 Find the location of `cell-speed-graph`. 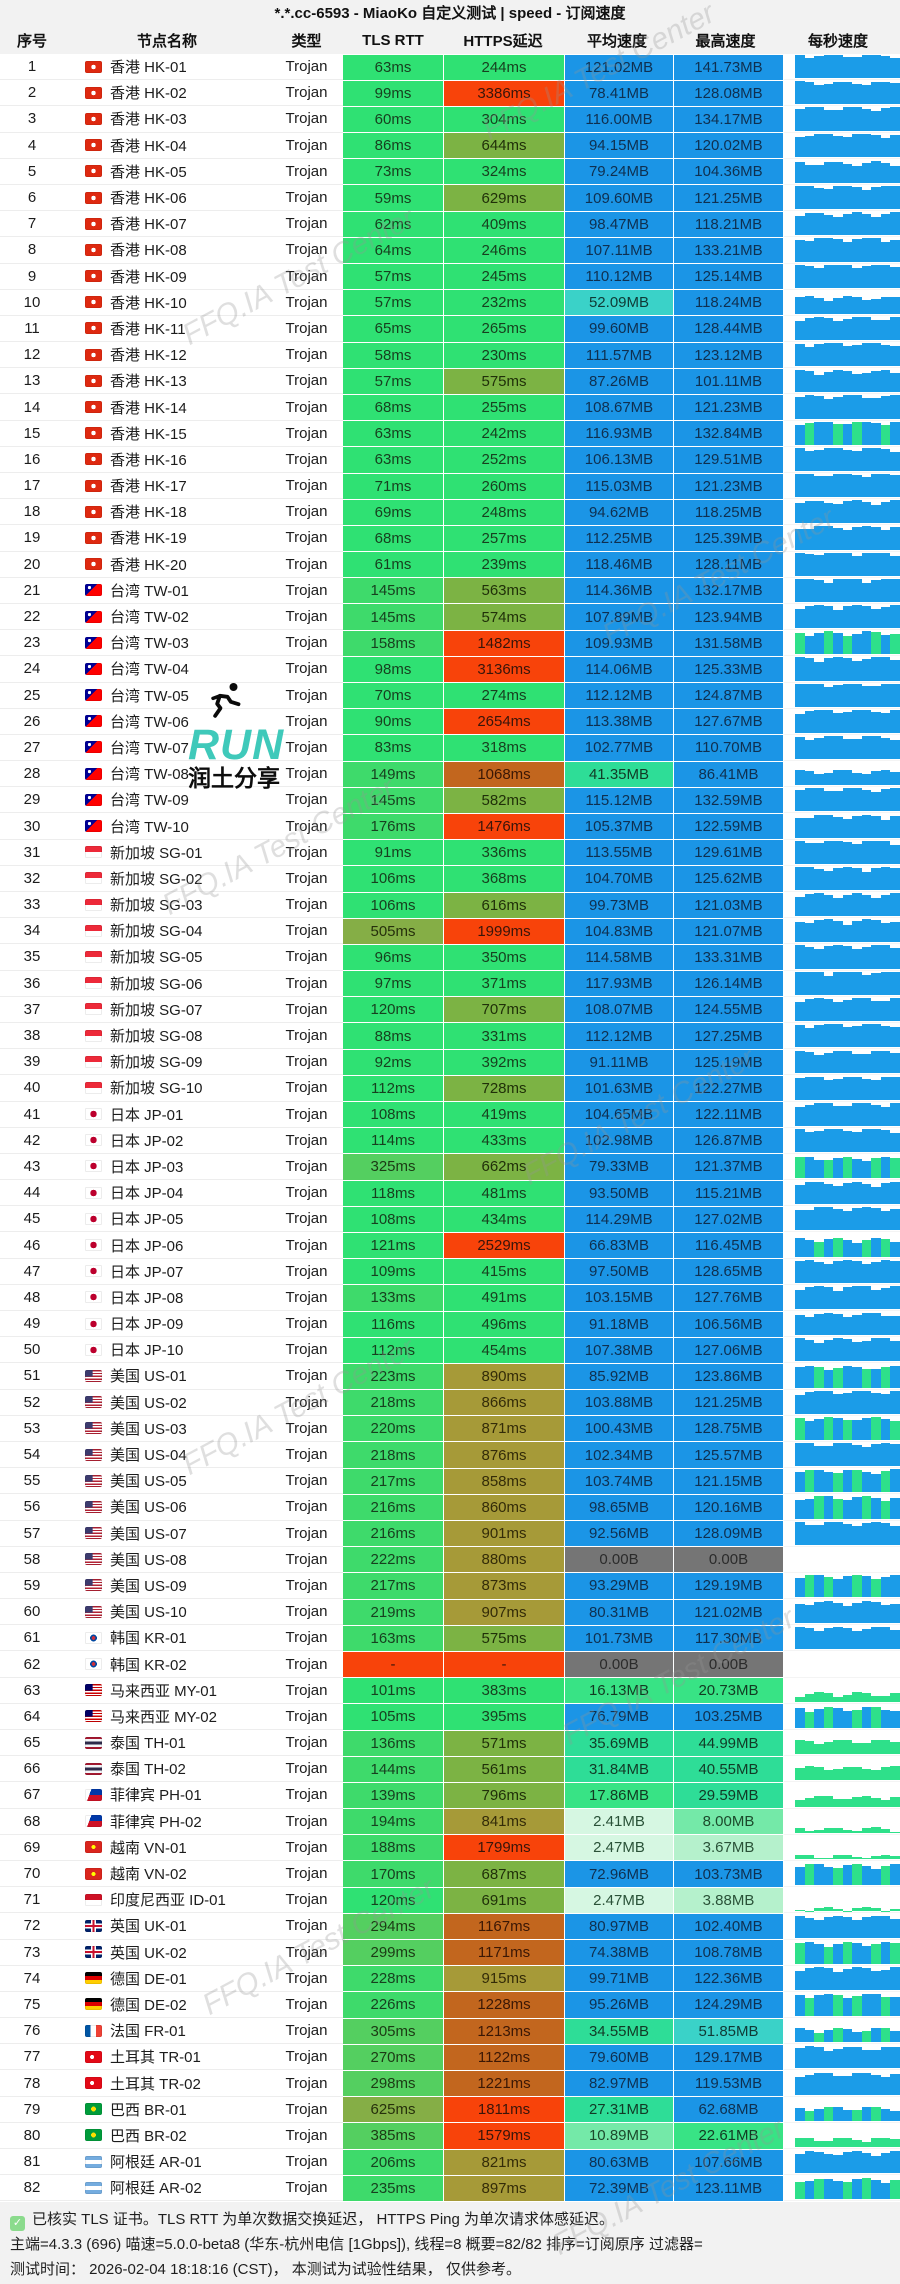

cell-speed-graph is located at coordinates (842, 1350).